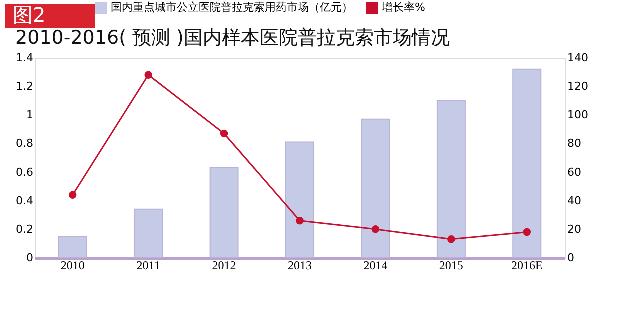 The width and height of the screenshot is (640, 327). Describe the element at coordinates (571, 258) in the screenshot. I see `y2-tick-label: 0` at that location.